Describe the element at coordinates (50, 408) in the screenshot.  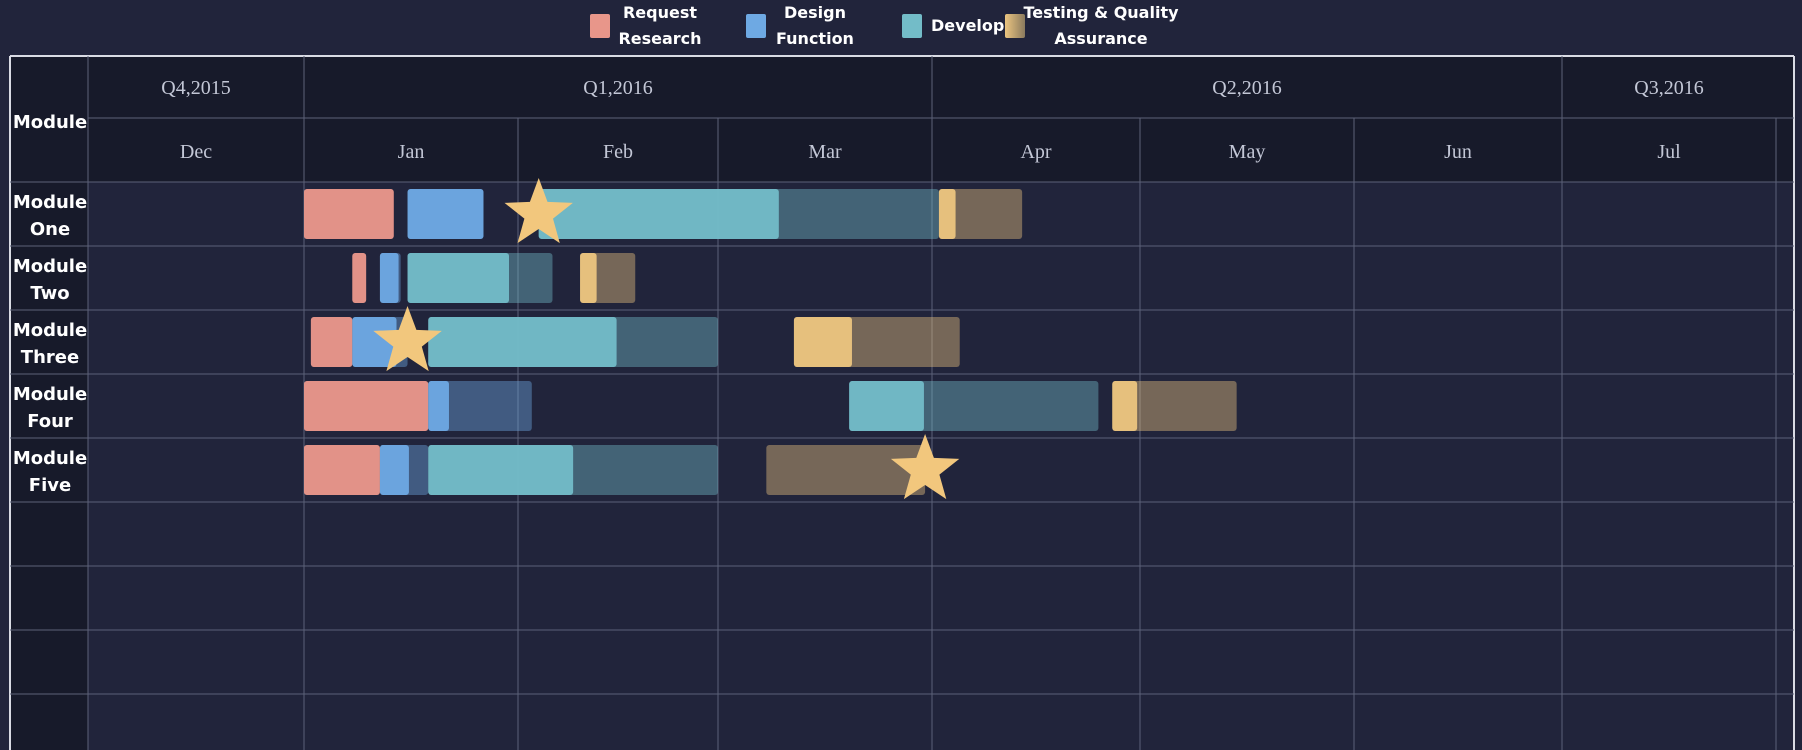
I see `row-label: Module Four` at that location.